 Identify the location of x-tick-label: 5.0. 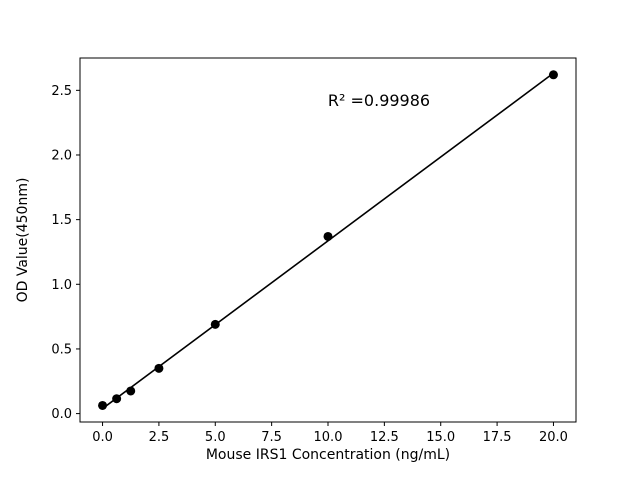
(215, 437).